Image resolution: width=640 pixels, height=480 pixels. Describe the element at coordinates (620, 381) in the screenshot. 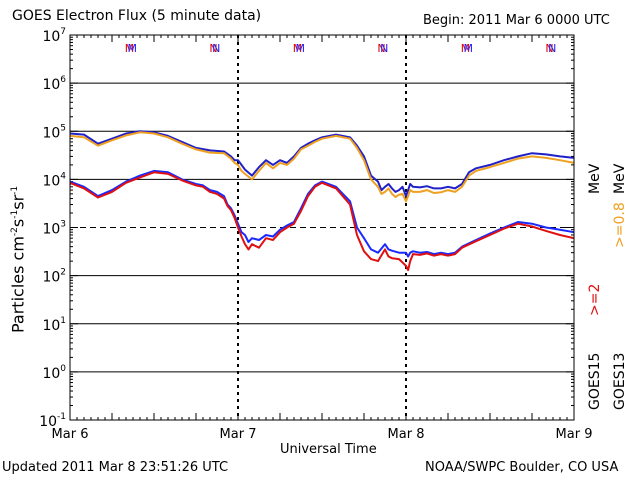

I see `goes13-label: GOES13` at that location.